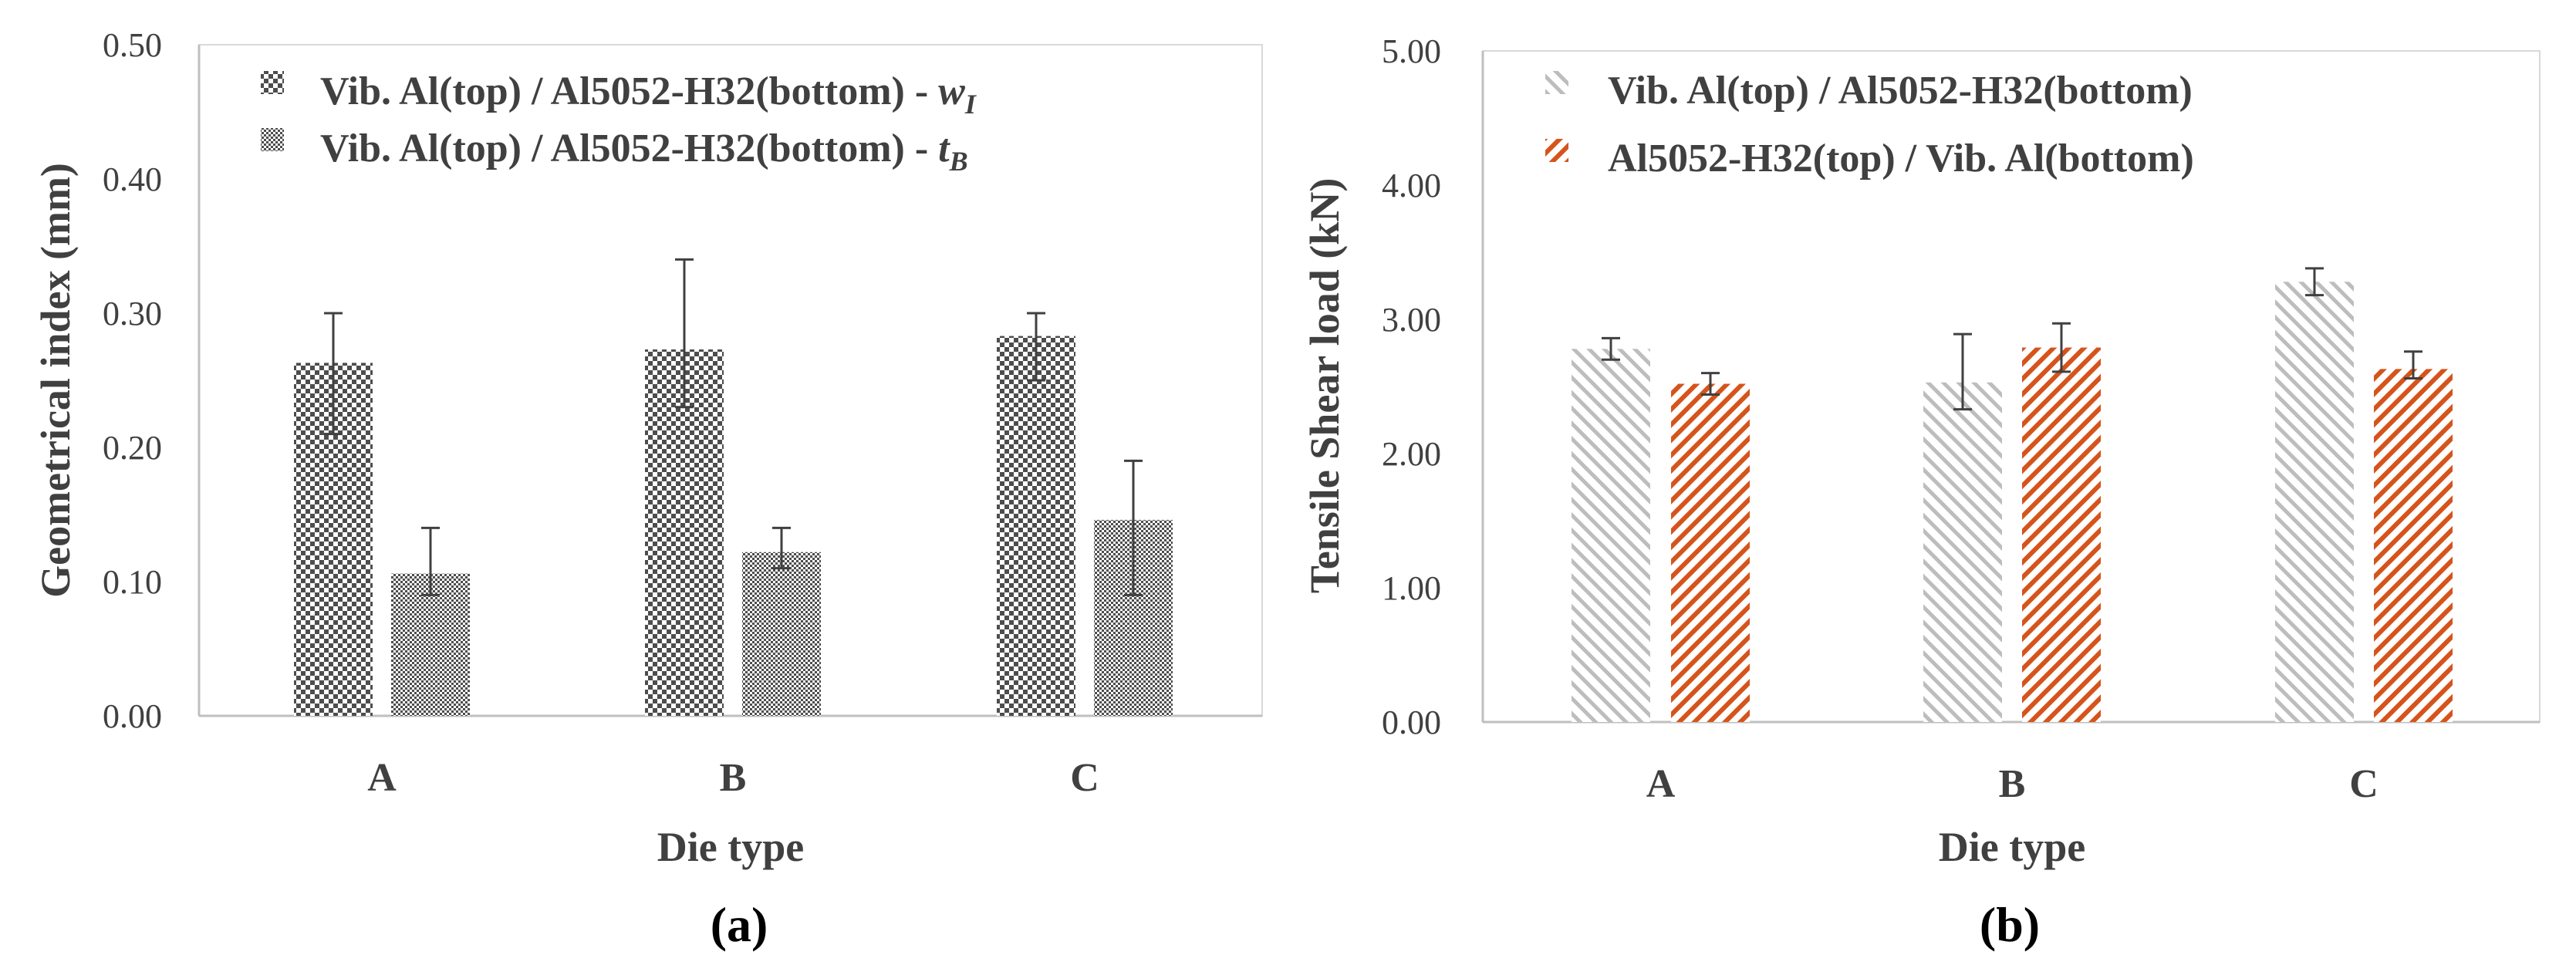  What do you see at coordinates (971, 105) in the screenshot?
I see `legend-subscript-a-0: I` at bounding box center [971, 105].